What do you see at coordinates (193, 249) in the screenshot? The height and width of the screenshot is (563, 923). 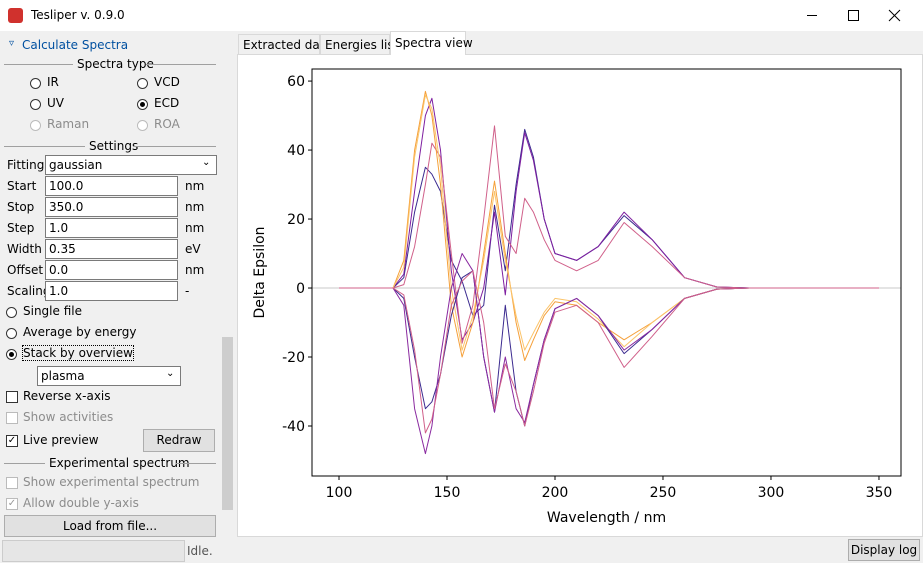 I see `unit-label: eV` at bounding box center [193, 249].